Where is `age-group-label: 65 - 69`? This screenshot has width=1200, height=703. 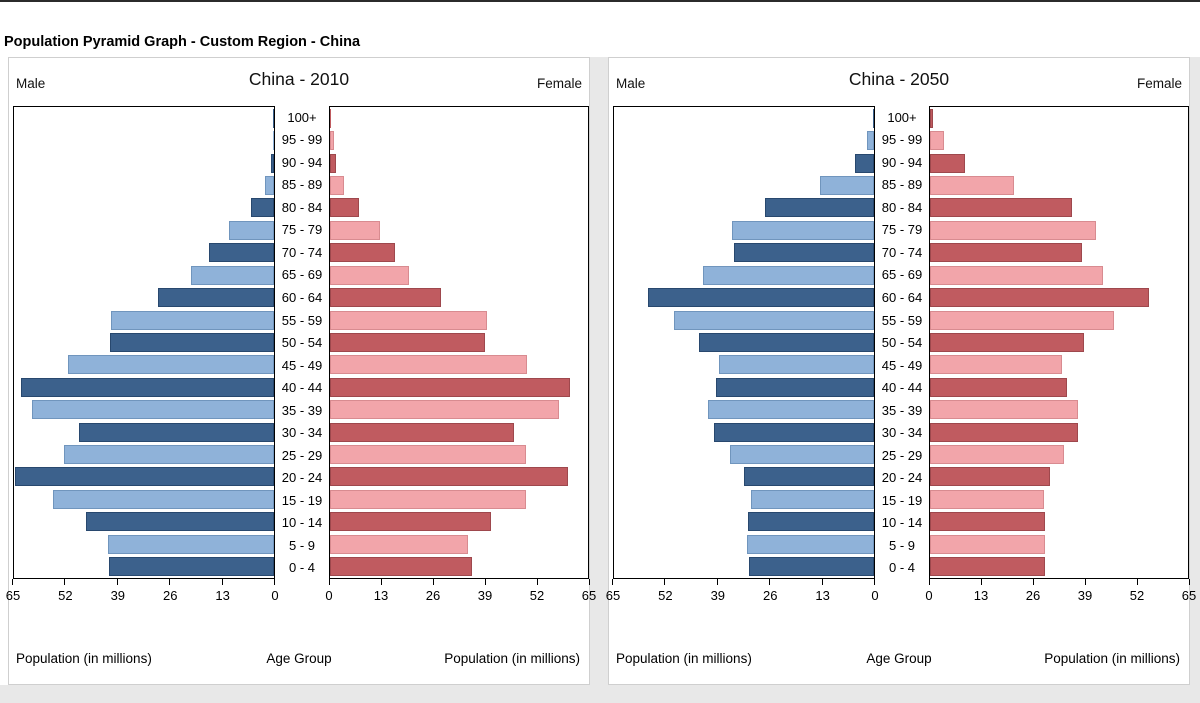
age-group-label: 65 - 69 is located at coordinates (902, 275).